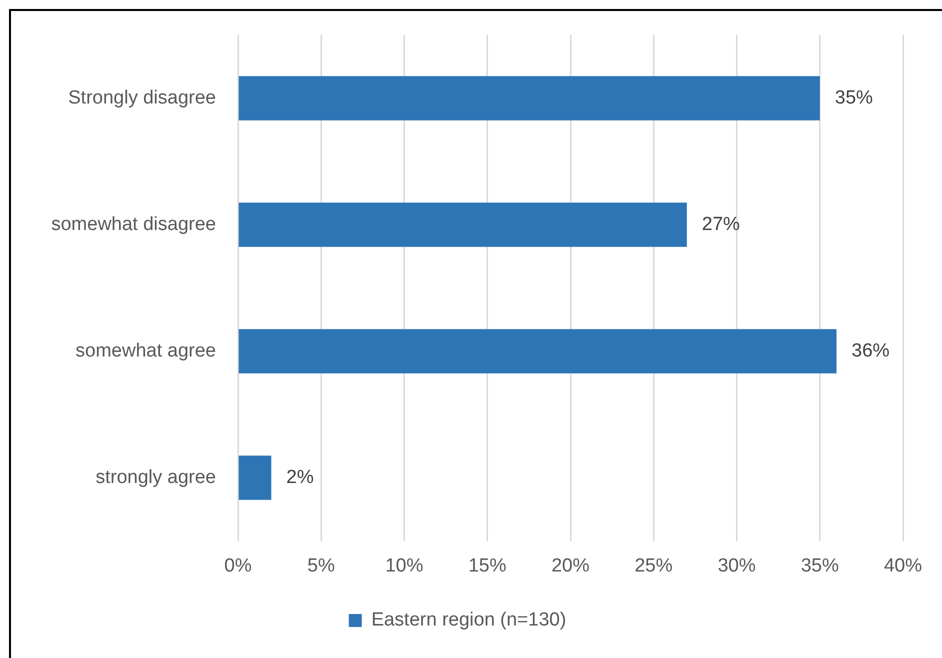 The height and width of the screenshot is (658, 942). Describe the element at coordinates (321, 566) in the screenshot. I see `x-tick-label: 5%` at that location.